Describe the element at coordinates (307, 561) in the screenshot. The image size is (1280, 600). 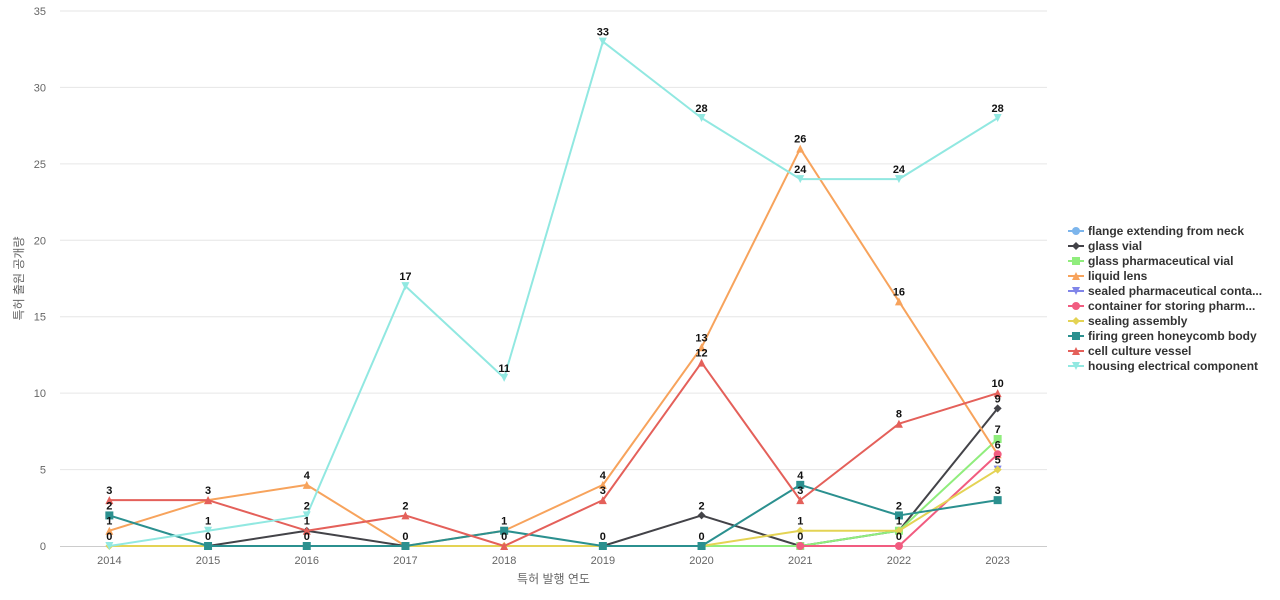
I see `x-tick-label: 2016` at that location.